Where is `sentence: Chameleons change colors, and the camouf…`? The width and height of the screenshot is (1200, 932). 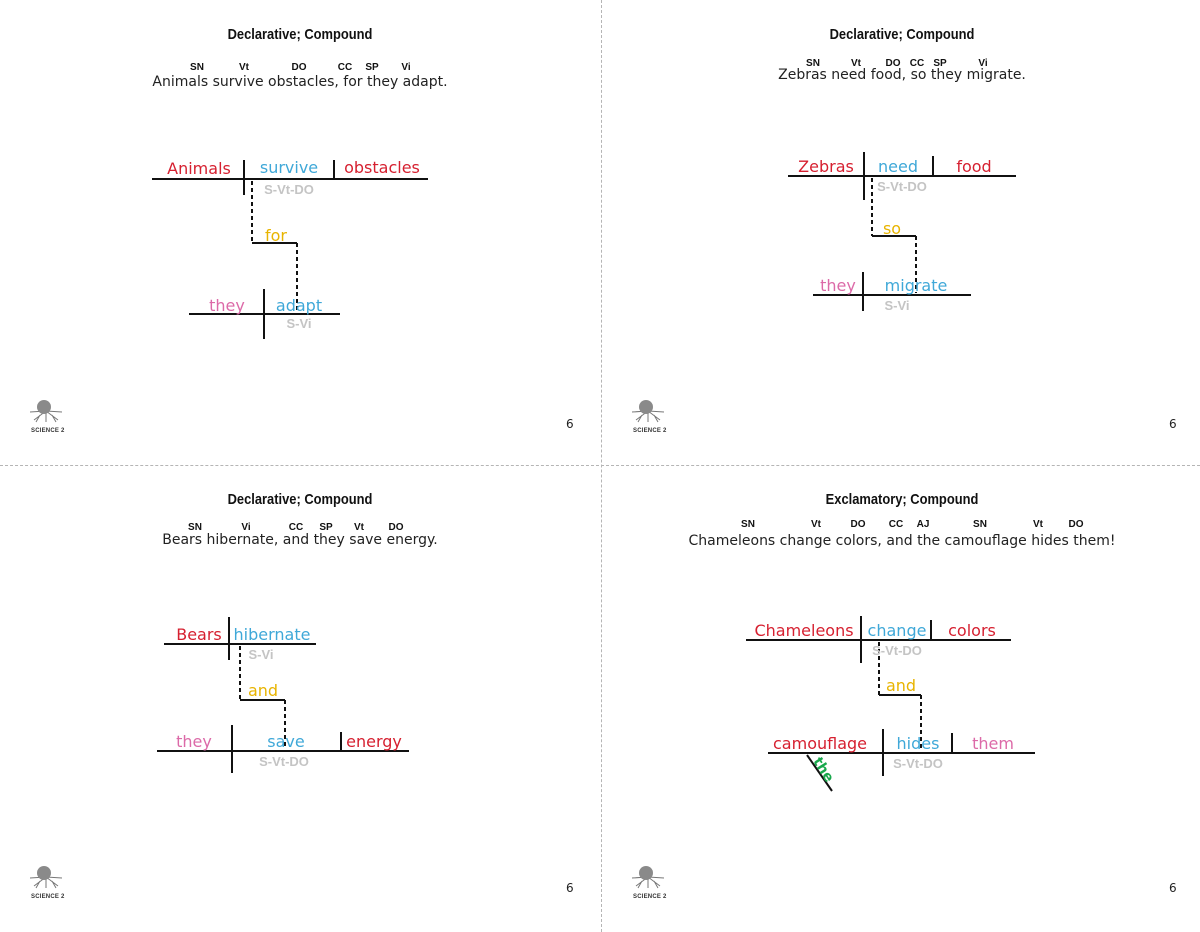
sentence: Chameleons change colors, and the camouf… is located at coordinates (902, 541).